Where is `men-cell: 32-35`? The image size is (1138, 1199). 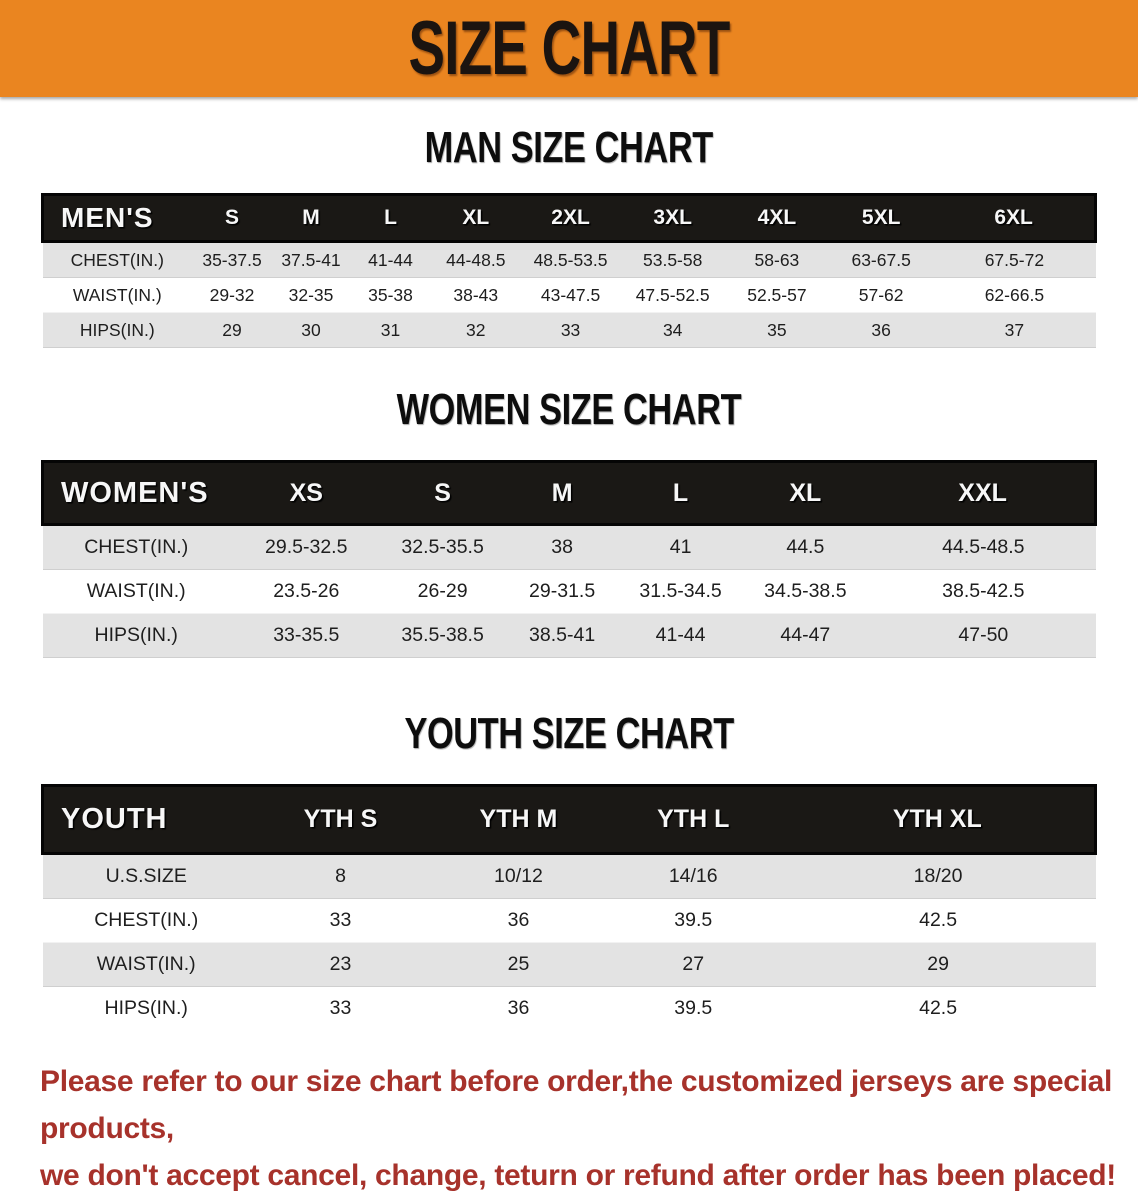 men-cell: 32-35 is located at coordinates (311, 295).